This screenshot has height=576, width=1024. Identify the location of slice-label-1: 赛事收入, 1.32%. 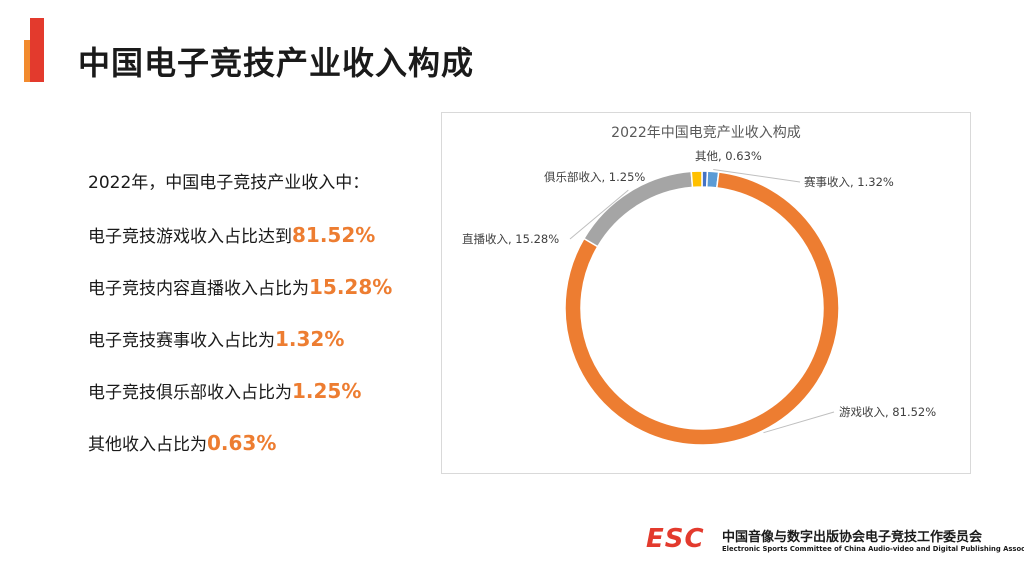
(849, 182).